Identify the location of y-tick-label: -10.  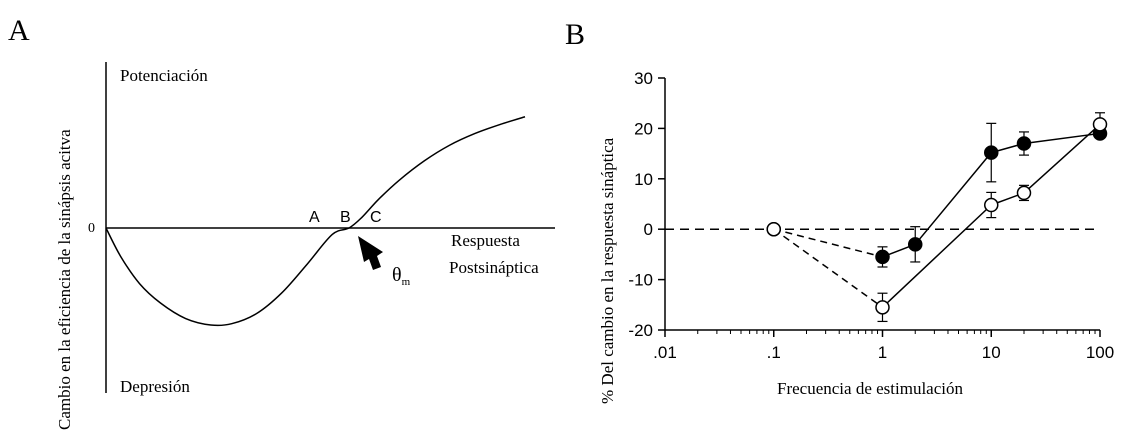
(640, 280).